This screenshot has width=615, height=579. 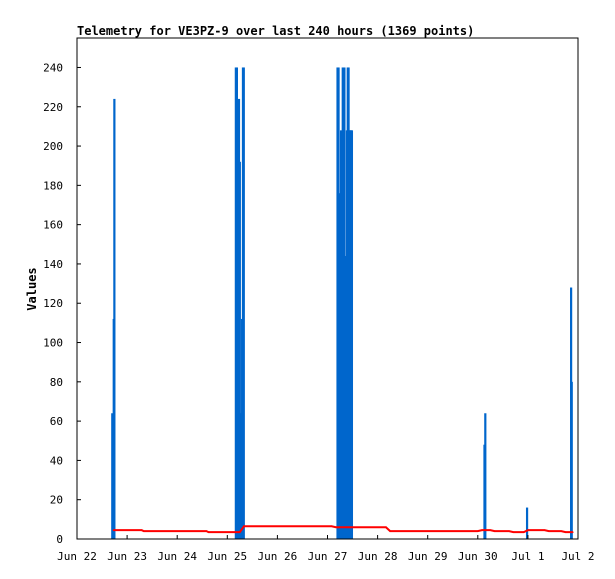 What do you see at coordinates (278, 556) in the screenshot?
I see `x-tick-label: Jun 26` at bounding box center [278, 556].